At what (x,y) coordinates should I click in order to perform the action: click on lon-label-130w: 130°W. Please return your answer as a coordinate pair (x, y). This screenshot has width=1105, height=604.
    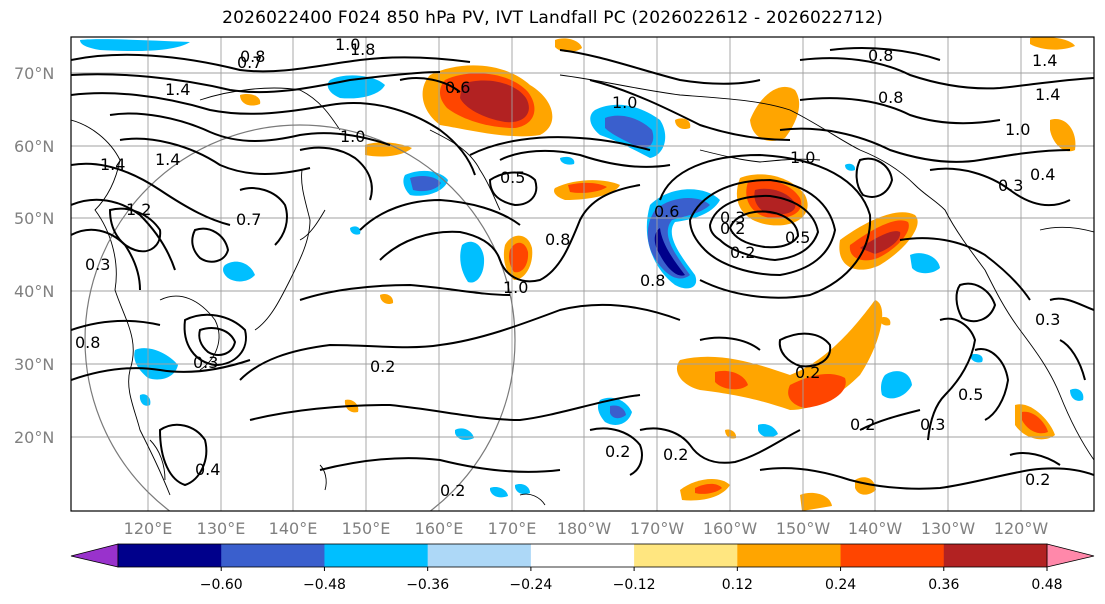
    Looking at the image, I should click on (948, 528).